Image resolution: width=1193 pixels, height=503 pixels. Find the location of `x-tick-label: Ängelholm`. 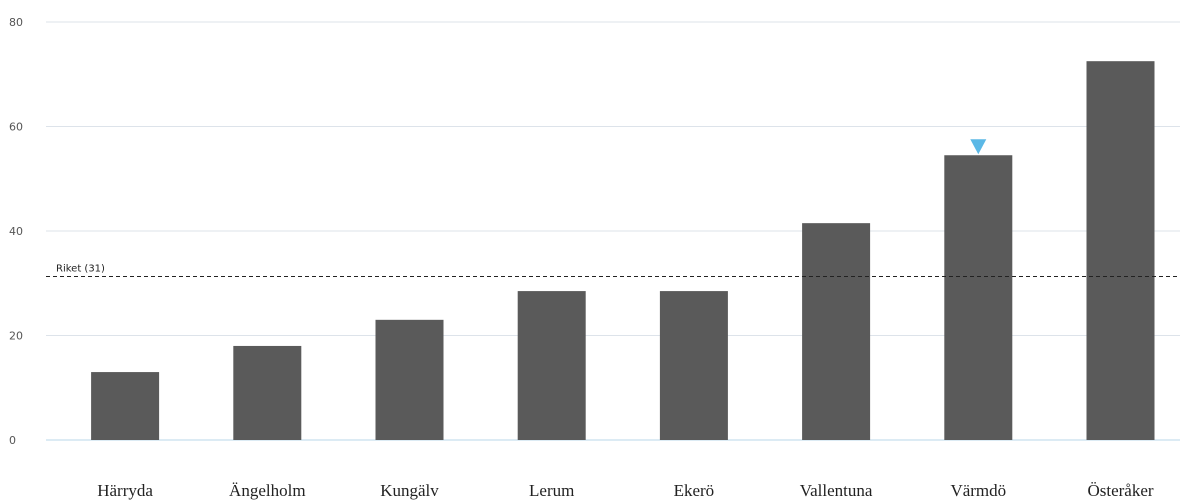

x-tick-label: Ängelholm is located at coordinates (267, 490).